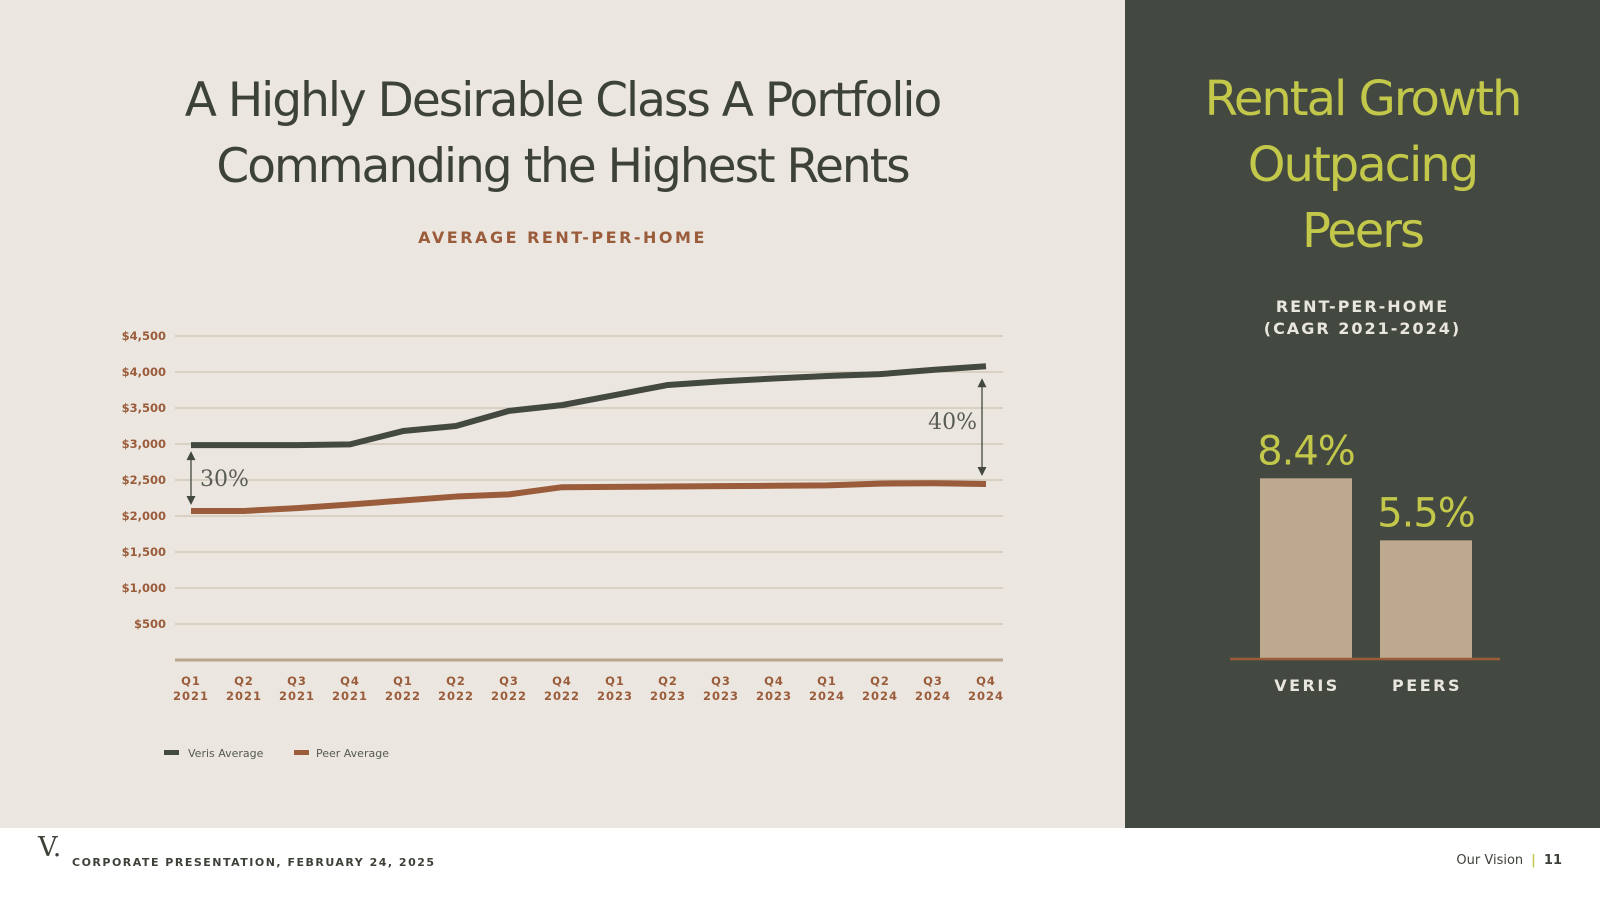 The image size is (1600, 899). What do you see at coordinates (563, 166) in the screenshot?
I see `page-title-line-2: Commanding the Highest Rents` at bounding box center [563, 166].